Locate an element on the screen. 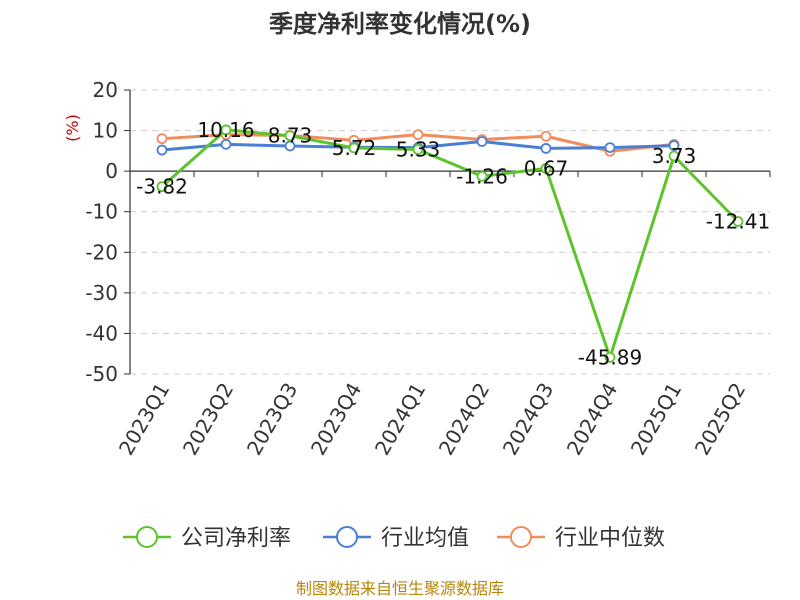  x-tick-label: 2023Q1 is located at coordinates (144, 419).